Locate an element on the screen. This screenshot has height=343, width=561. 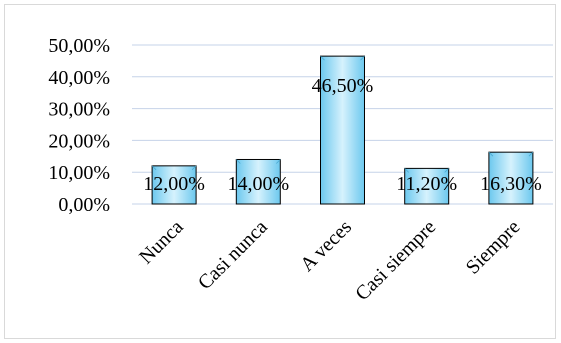
category-label: Casi nunca is located at coordinates (233, 255).